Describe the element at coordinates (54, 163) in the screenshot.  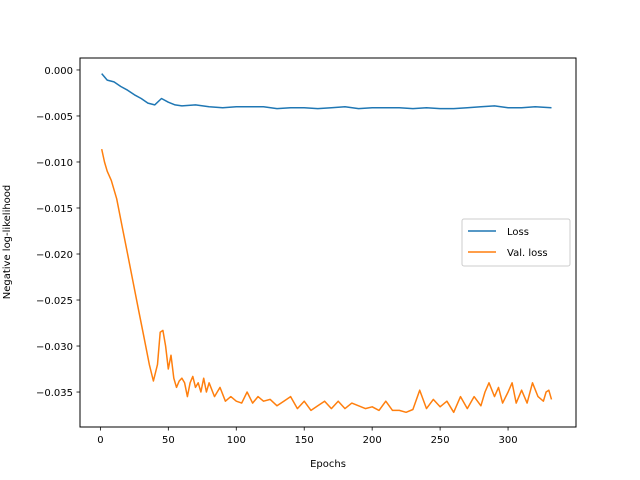
I see `y-tick-label: −0.010` at that location.